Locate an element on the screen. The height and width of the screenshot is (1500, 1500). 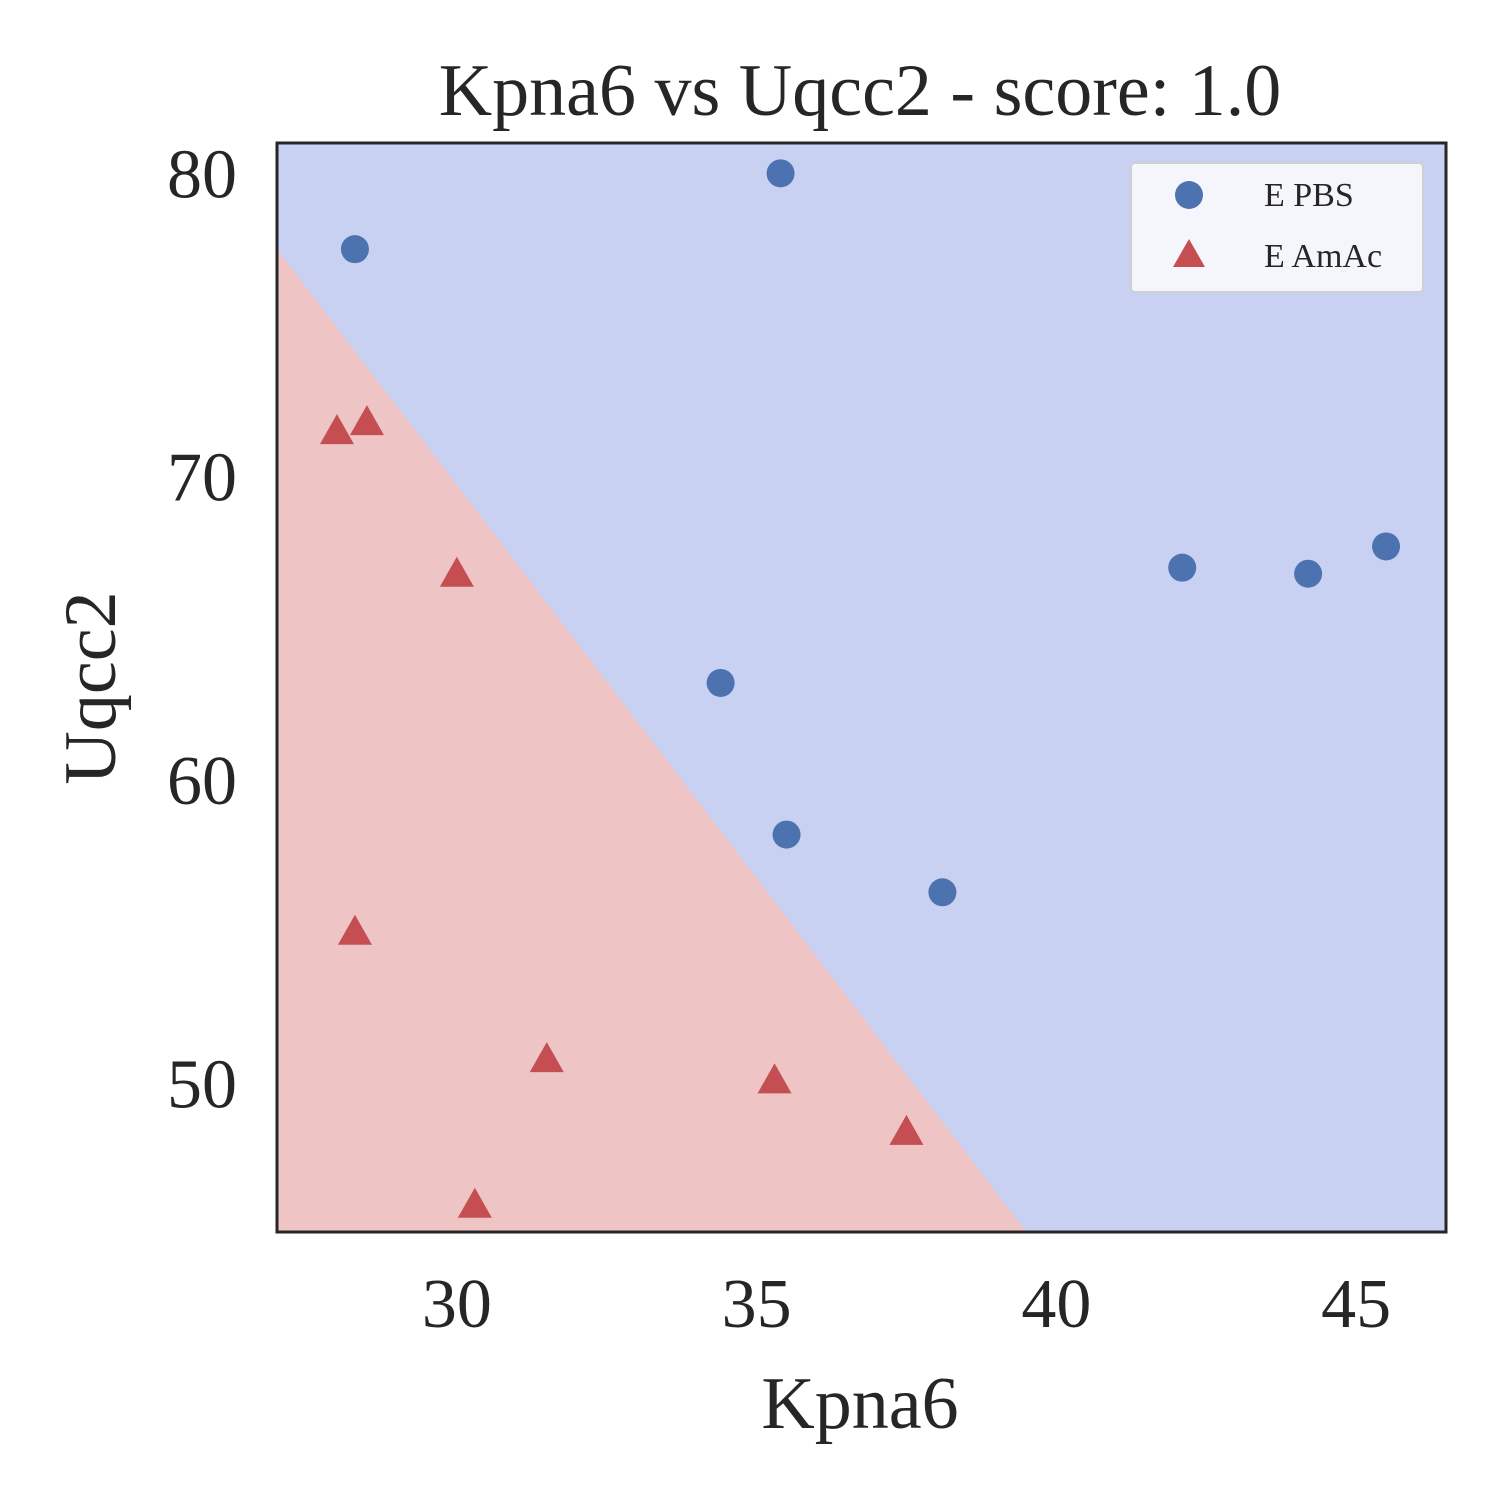
x-axis-label: Kpna6 is located at coordinates (859, 1404).